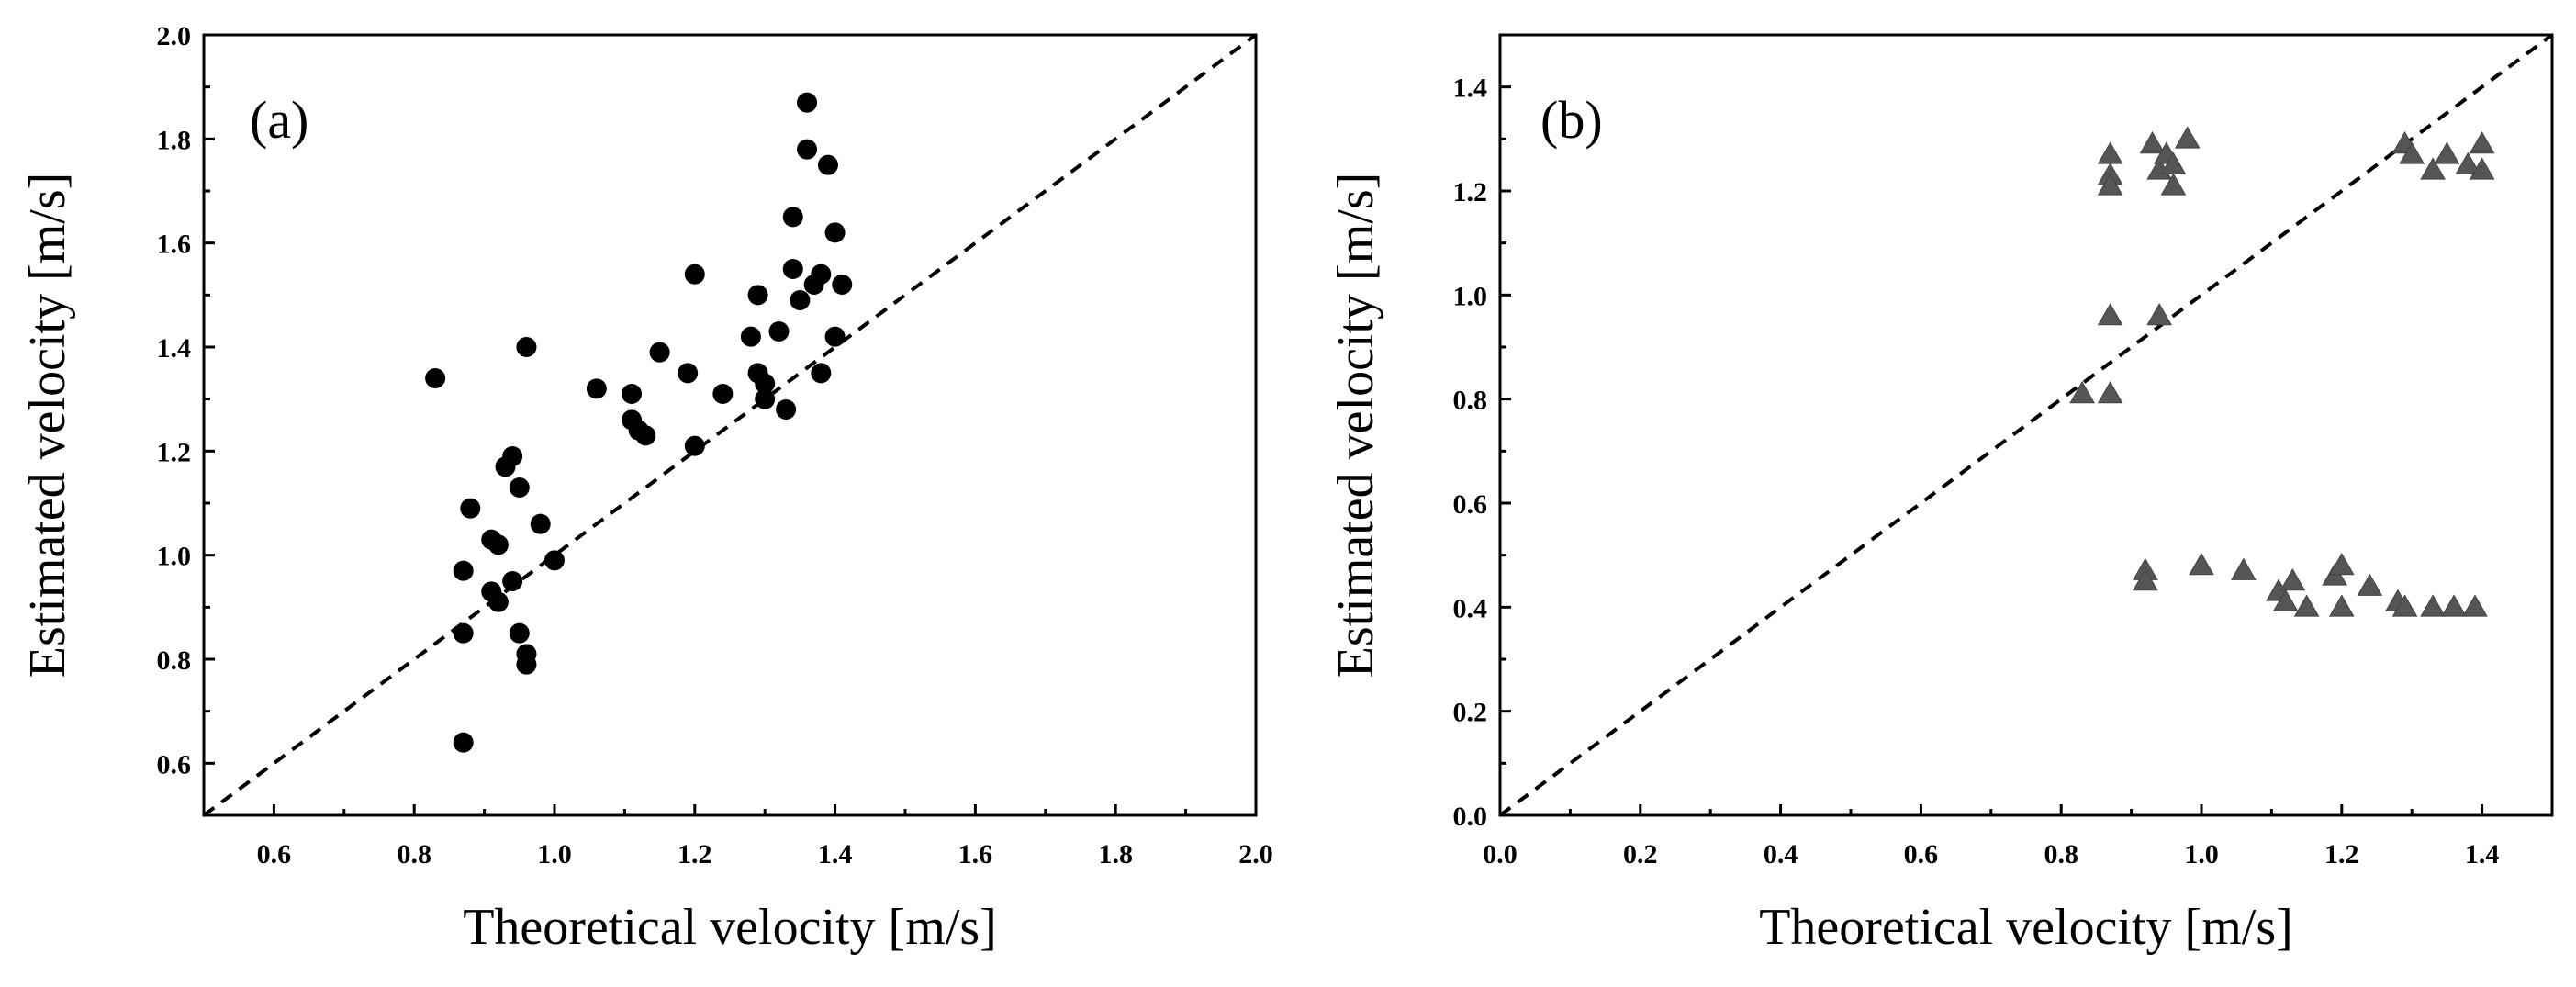  I want to click on y-tick-label: 0.4, so click(1470, 608).